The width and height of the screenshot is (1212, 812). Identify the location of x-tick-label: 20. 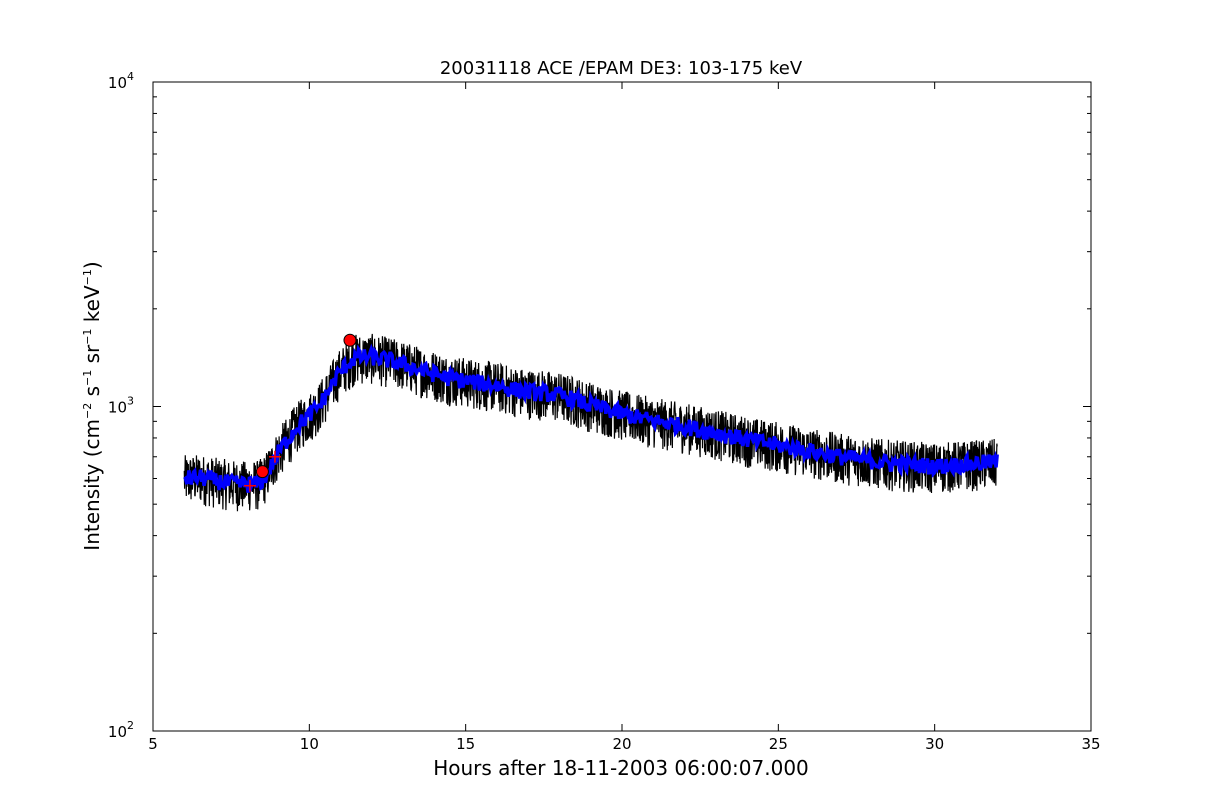
(621, 744).